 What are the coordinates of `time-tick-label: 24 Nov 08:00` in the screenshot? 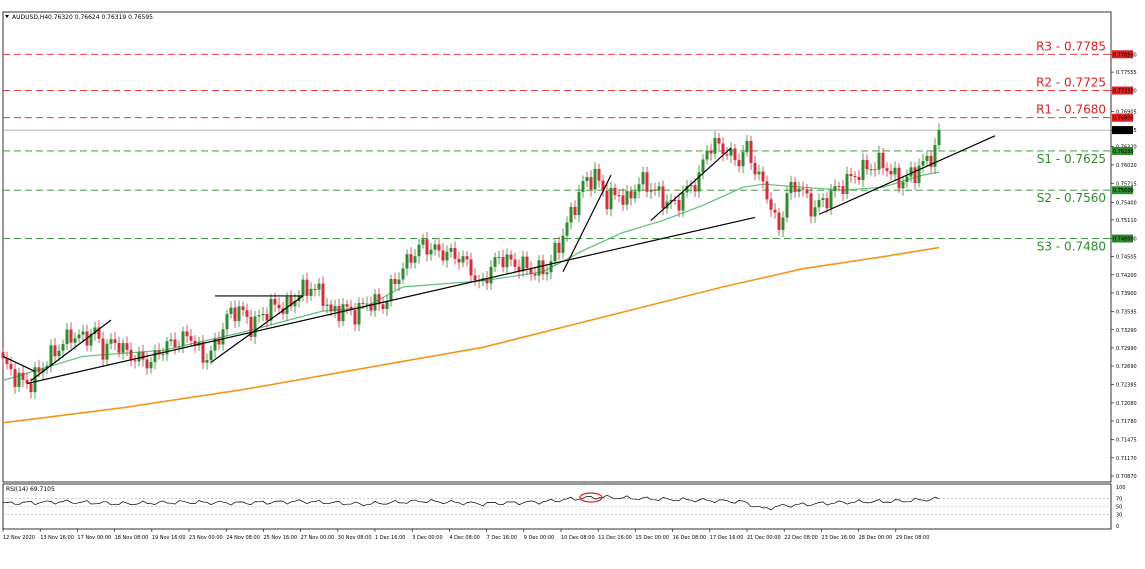 It's located at (243, 538).